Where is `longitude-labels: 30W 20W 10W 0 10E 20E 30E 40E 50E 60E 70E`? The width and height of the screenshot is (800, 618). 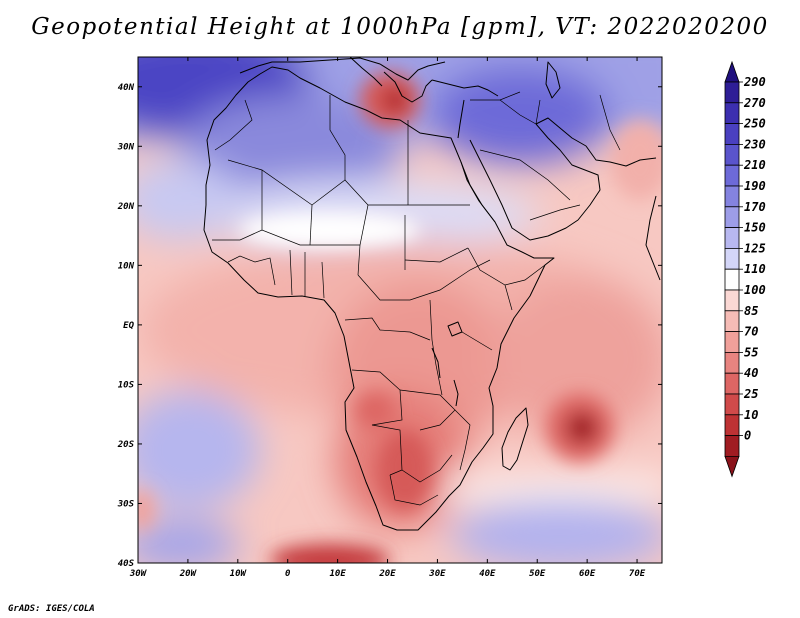
longitude-labels: 30W 20W 10W 0 10E 20E 30E 40E 50E 60E 70E is located at coordinates (387, 574).